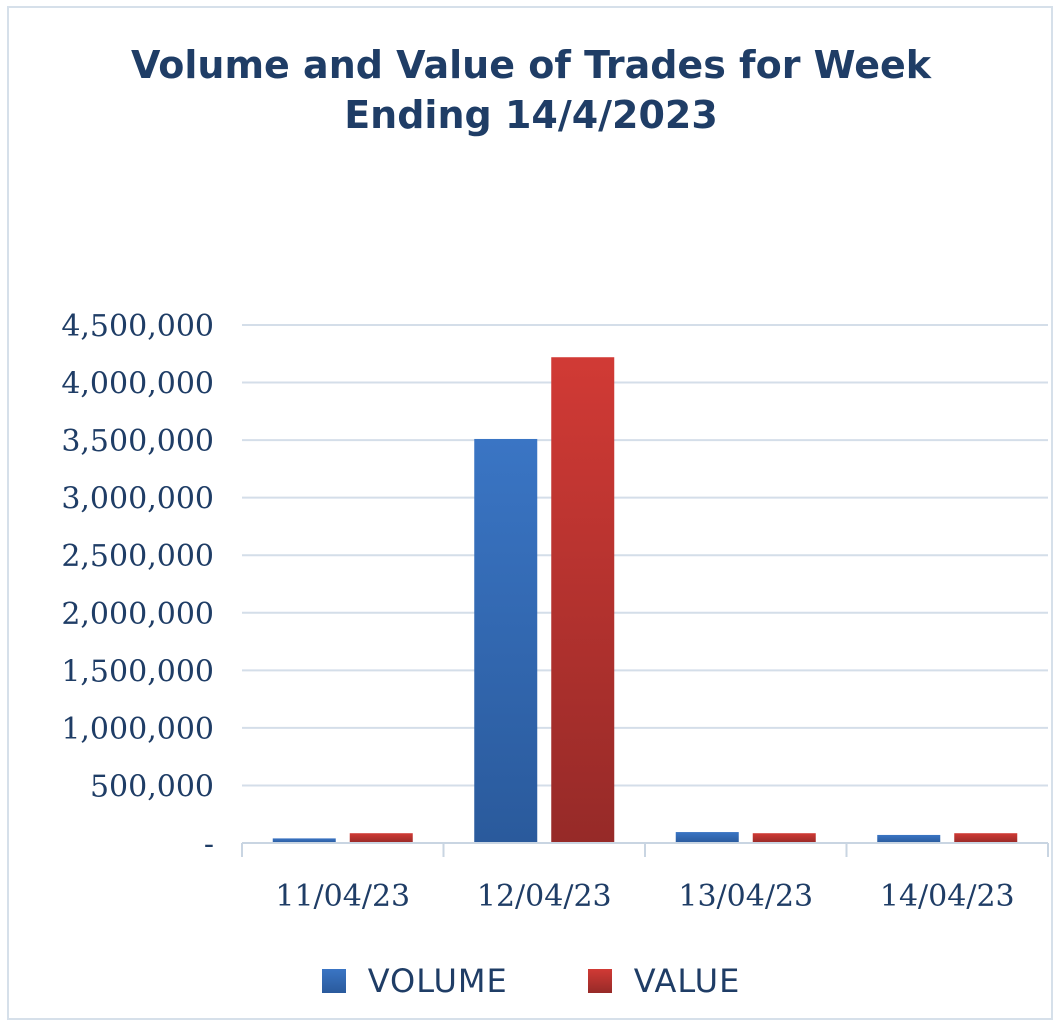 The height and width of the screenshot is (1027, 1062). What do you see at coordinates (947, 896) in the screenshot?
I see `x-tick-label: 14/04/23` at bounding box center [947, 896].